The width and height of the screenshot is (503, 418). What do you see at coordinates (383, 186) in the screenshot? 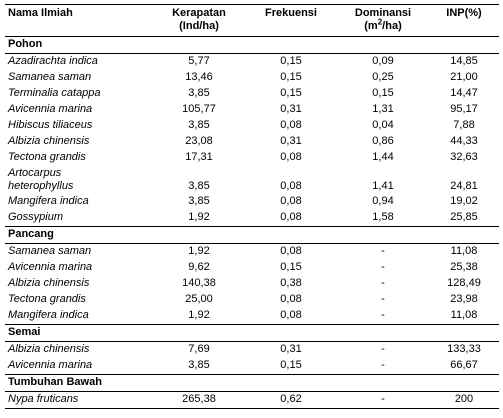
I see `dominansi-cell: 1,41` at bounding box center [383, 186].